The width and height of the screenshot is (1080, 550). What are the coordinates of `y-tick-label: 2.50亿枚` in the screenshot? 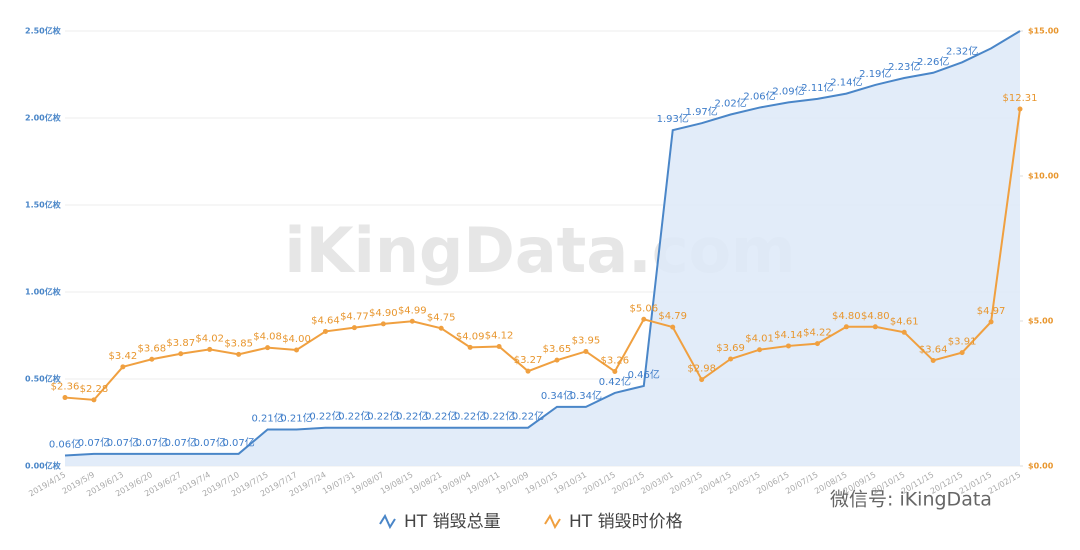 It's located at (43, 31).